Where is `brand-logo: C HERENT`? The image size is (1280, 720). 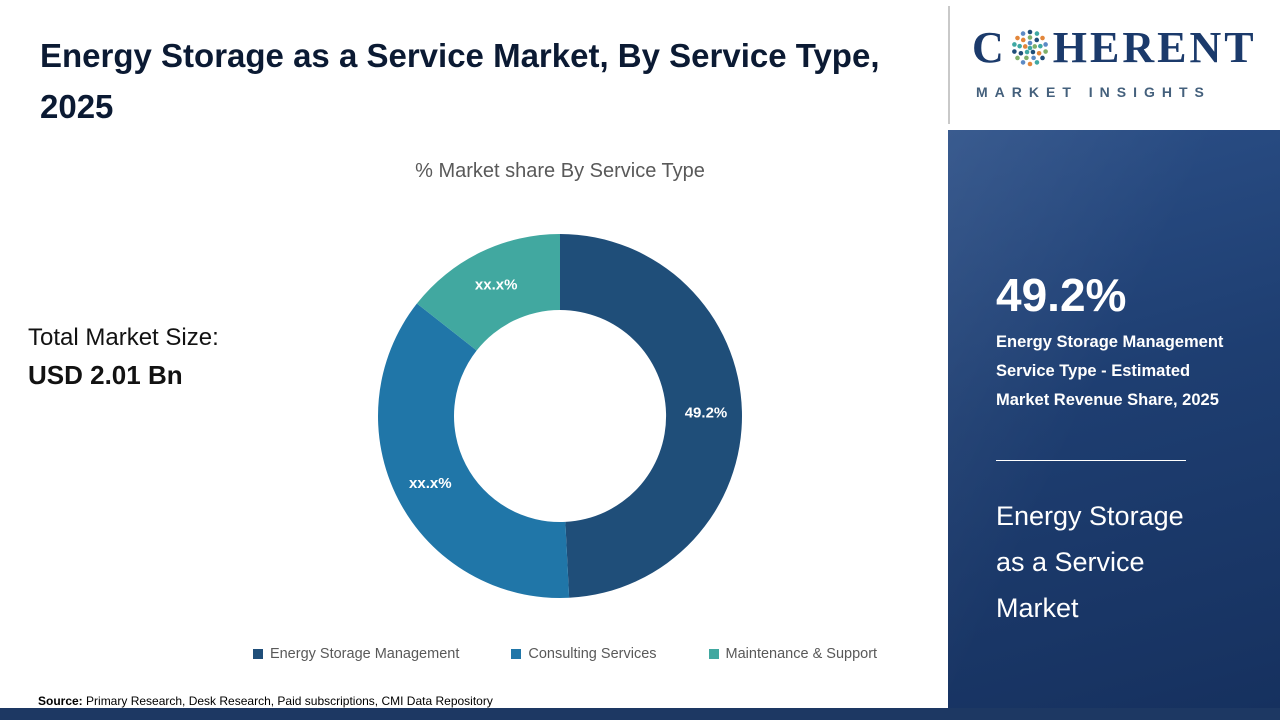 brand-logo: C HERENT is located at coordinates (1114, 47).